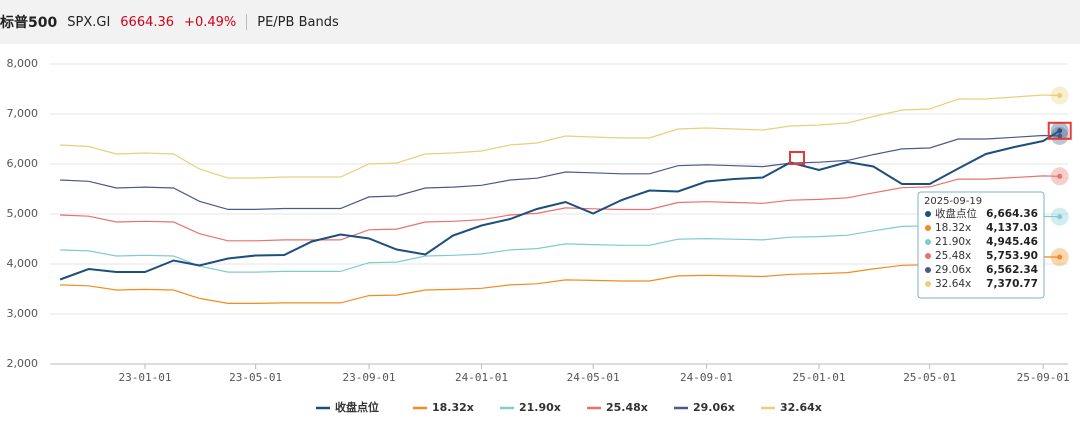 The width and height of the screenshot is (1080, 424). What do you see at coordinates (147, 22) in the screenshot?
I see `index-price: 6664.36` at bounding box center [147, 22].